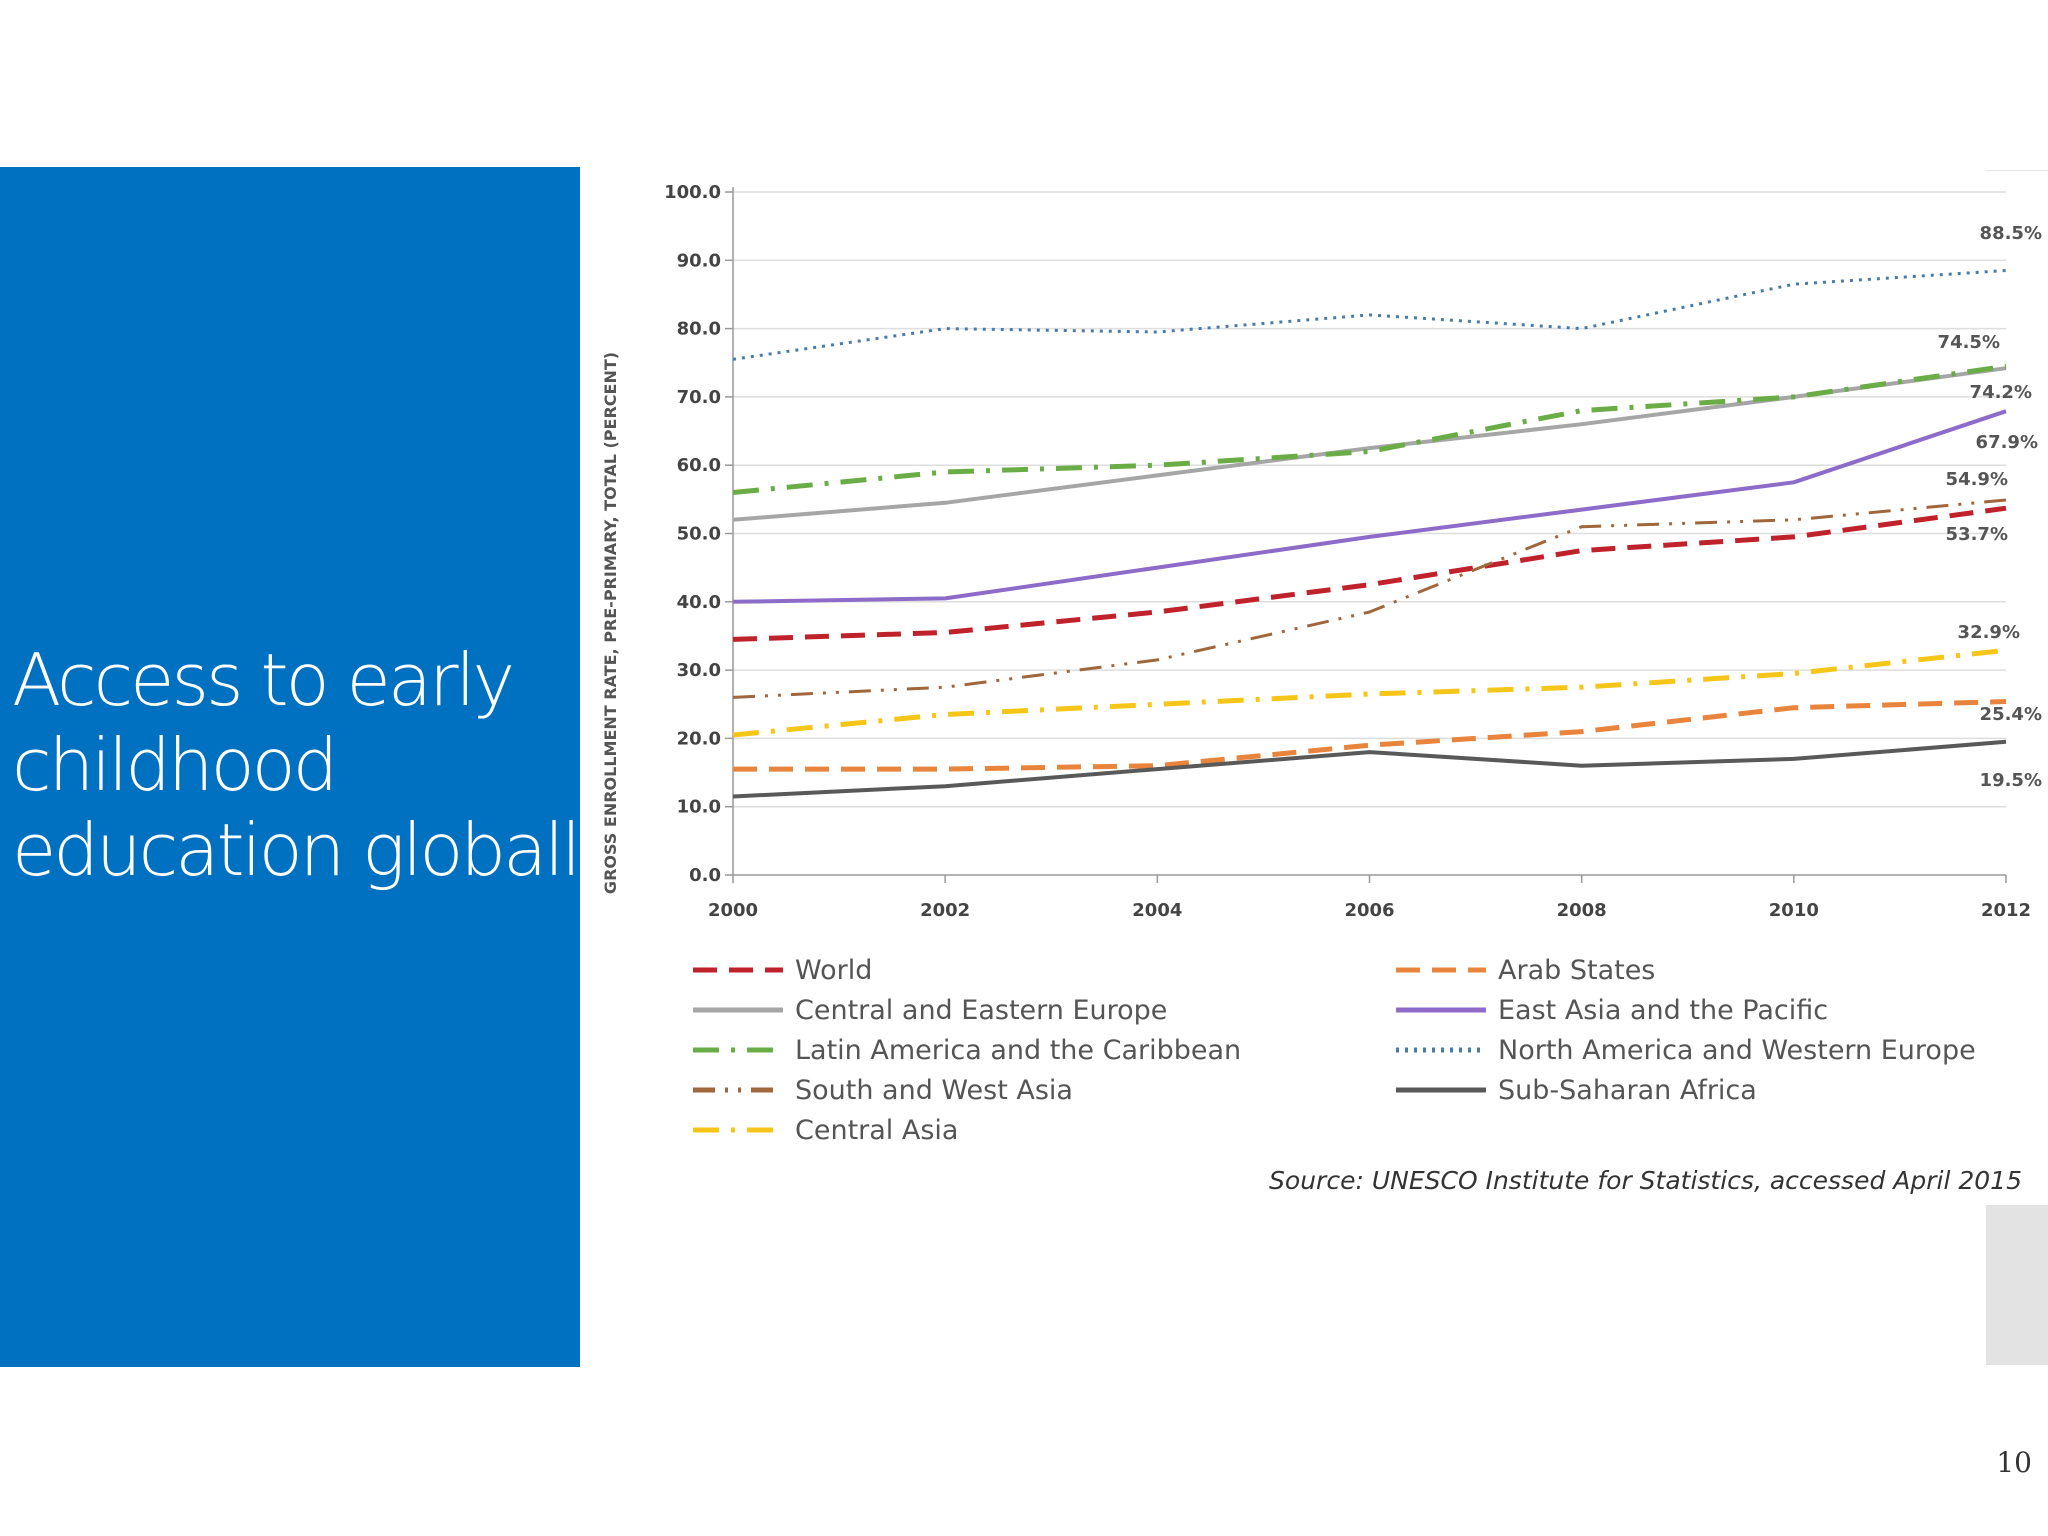 This screenshot has height=1536, width=2048. What do you see at coordinates (1737, 1050) in the screenshot?
I see `legend-label: North America and Western Europe` at bounding box center [1737, 1050].